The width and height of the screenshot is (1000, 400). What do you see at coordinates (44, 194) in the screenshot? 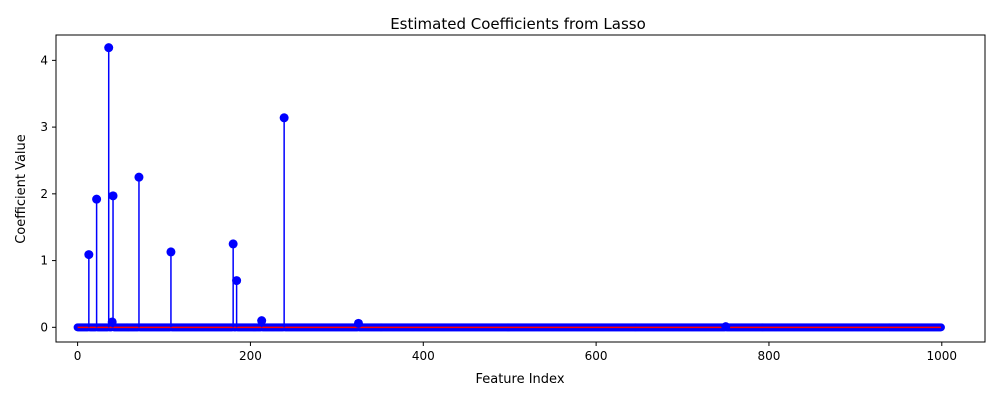
I see `y-tick-label: 2` at bounding box center [44, 194].